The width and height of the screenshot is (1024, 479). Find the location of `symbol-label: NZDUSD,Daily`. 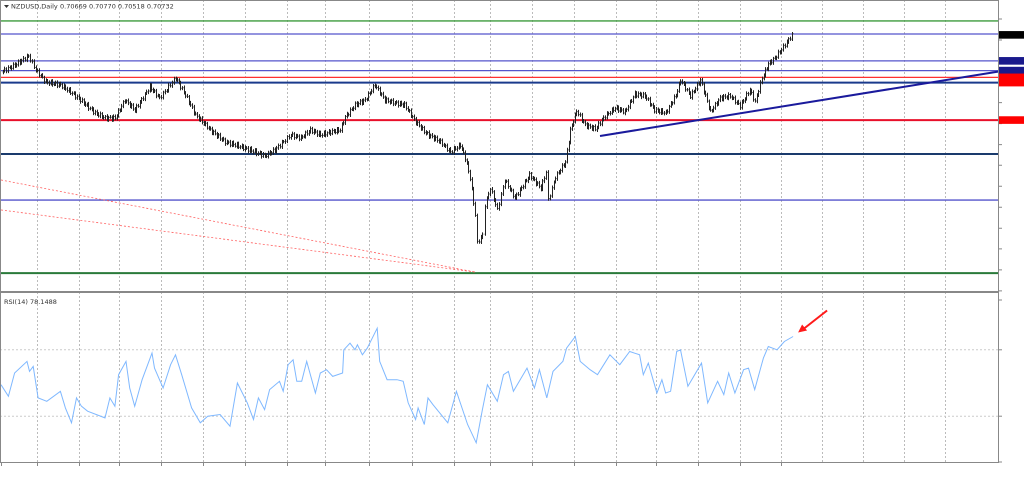

symbol-label: NZDUSD,Daily is located at coordinates (34, 7).